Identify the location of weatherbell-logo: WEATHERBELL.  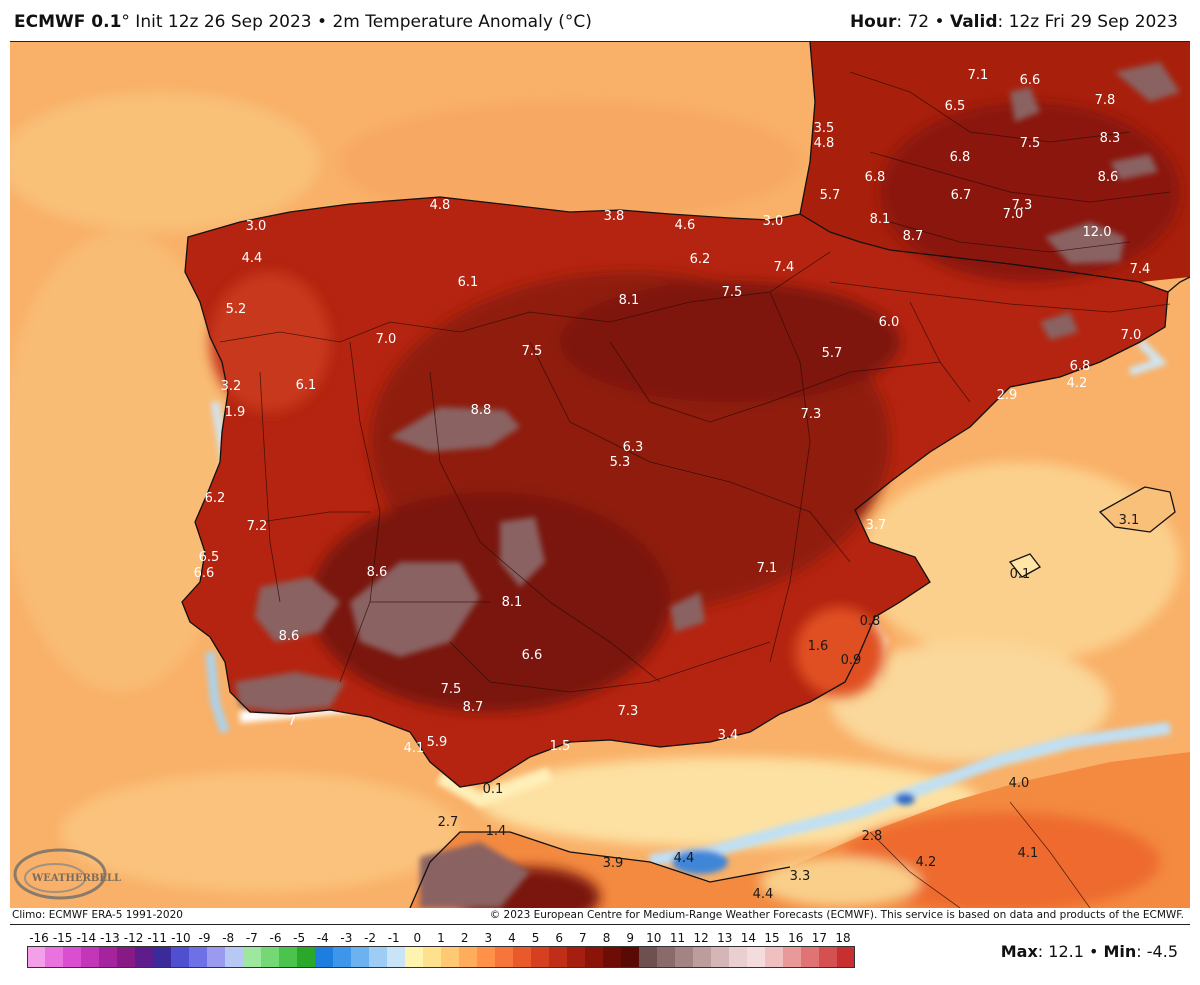
(67, 874).